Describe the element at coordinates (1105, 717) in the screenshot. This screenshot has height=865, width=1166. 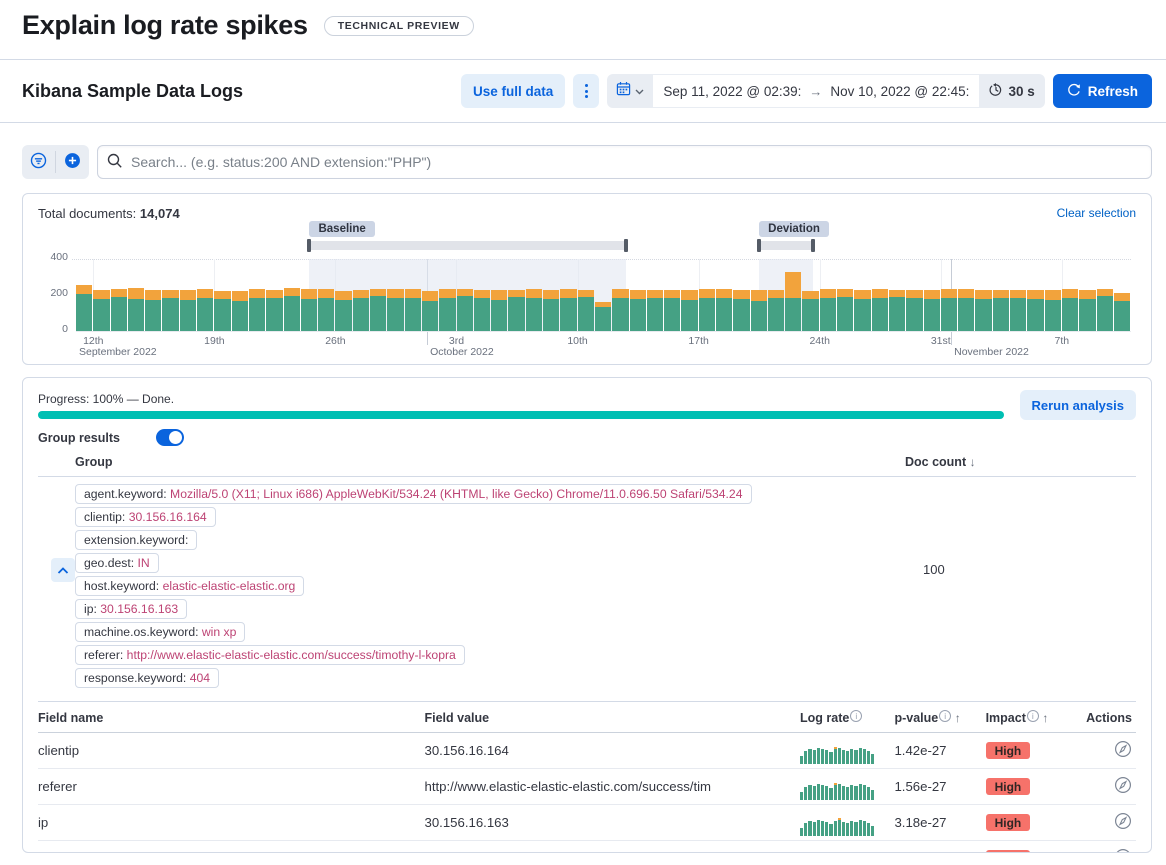
I see `actions-header: Actions` at that location.